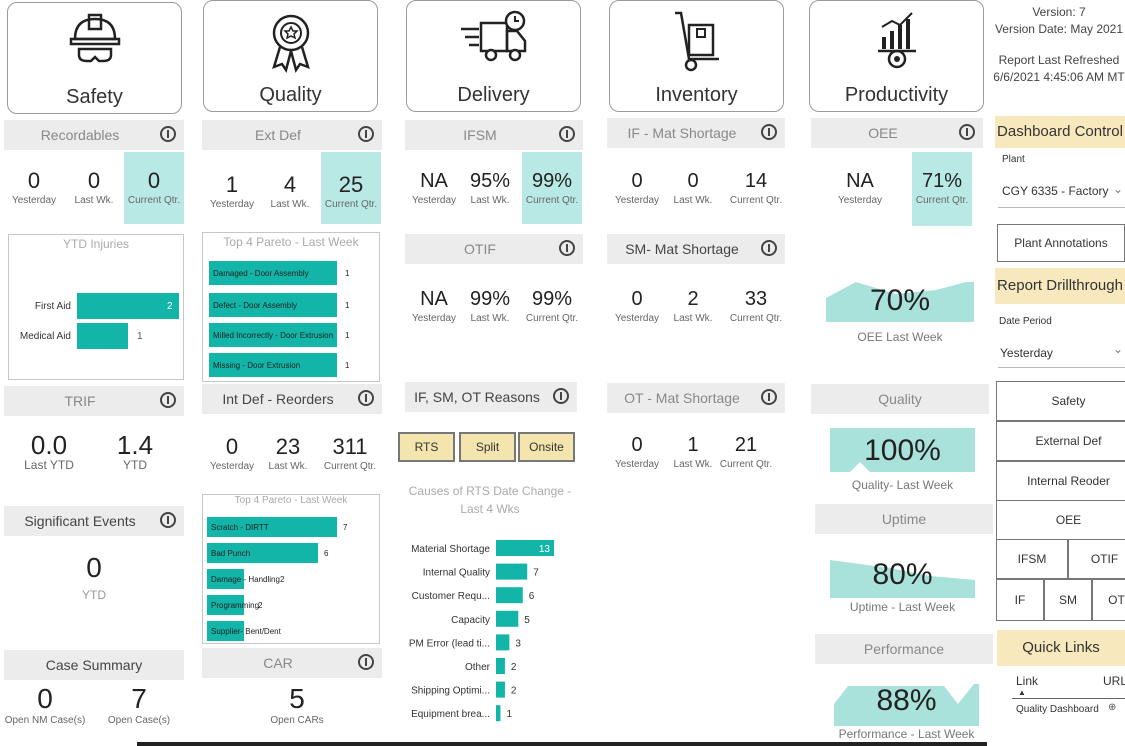  I want to click on link-row-label: Quality Dashboard, so click(1057, 709).